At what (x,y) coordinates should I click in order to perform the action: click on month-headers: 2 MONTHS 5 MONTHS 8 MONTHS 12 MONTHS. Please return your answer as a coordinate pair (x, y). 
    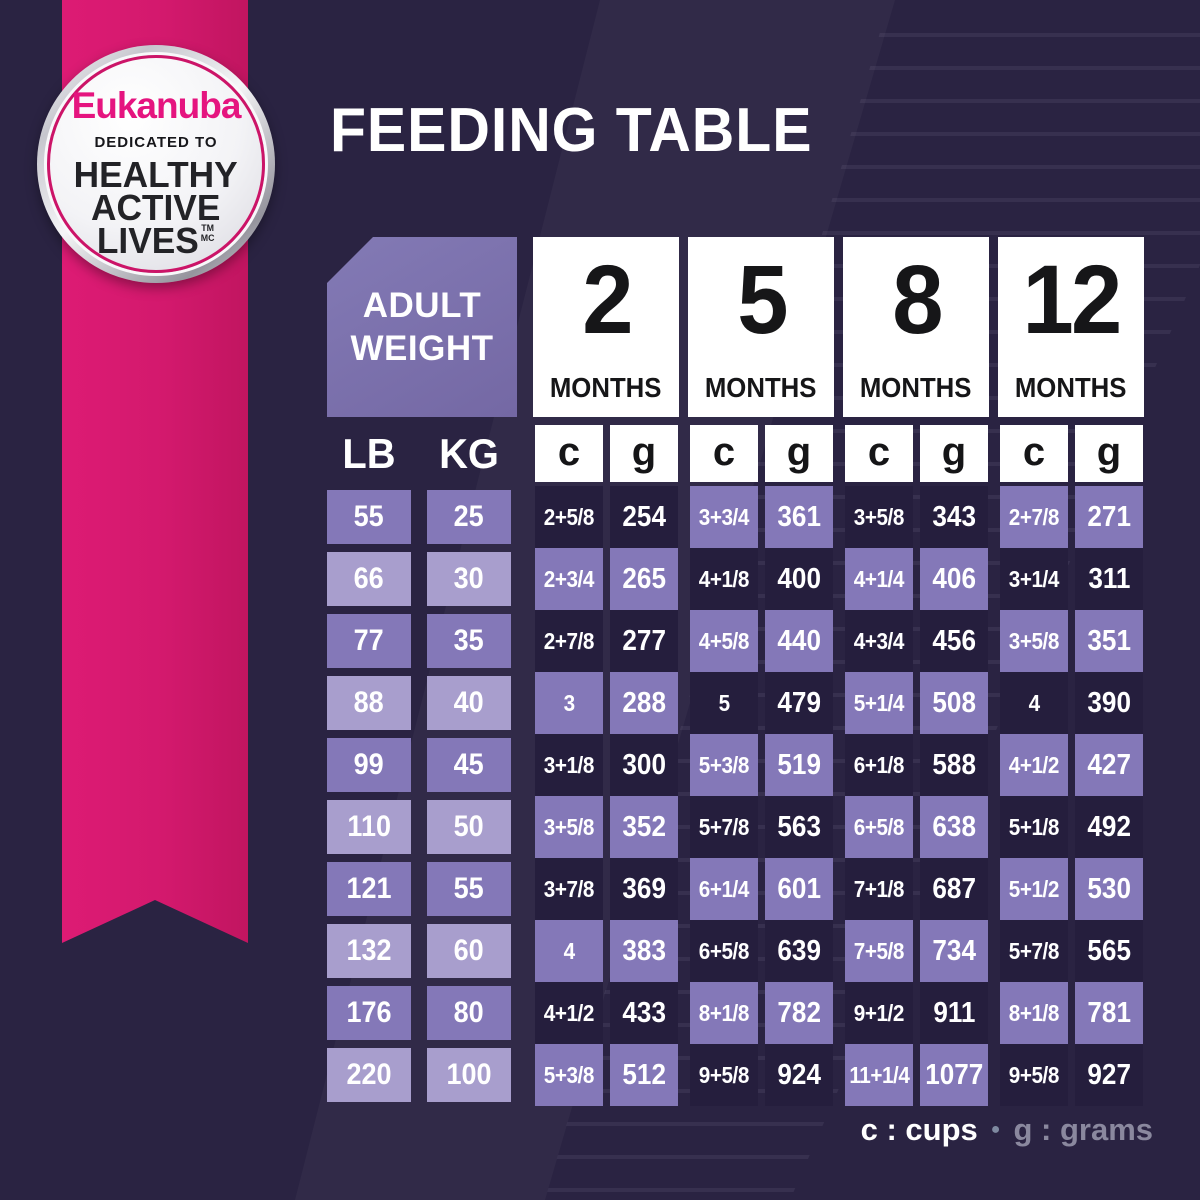
    Looking at the image, I should click on (838, 327).